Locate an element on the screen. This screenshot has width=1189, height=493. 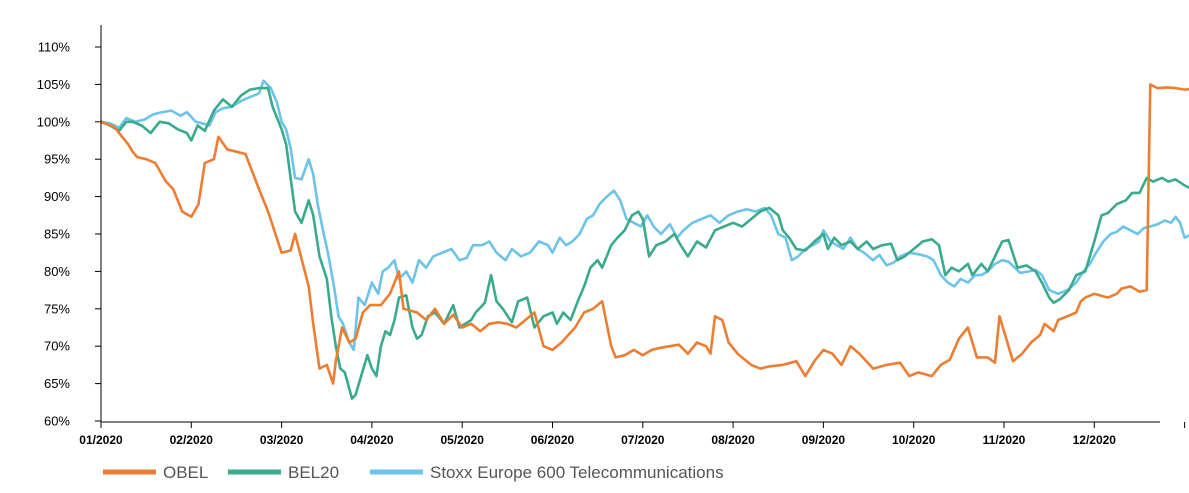
y-axis-ticks: 60% 65% 70% 75% 80% 85% 90% 95% 100% 105% 110% is located at coordinates (69, 234).